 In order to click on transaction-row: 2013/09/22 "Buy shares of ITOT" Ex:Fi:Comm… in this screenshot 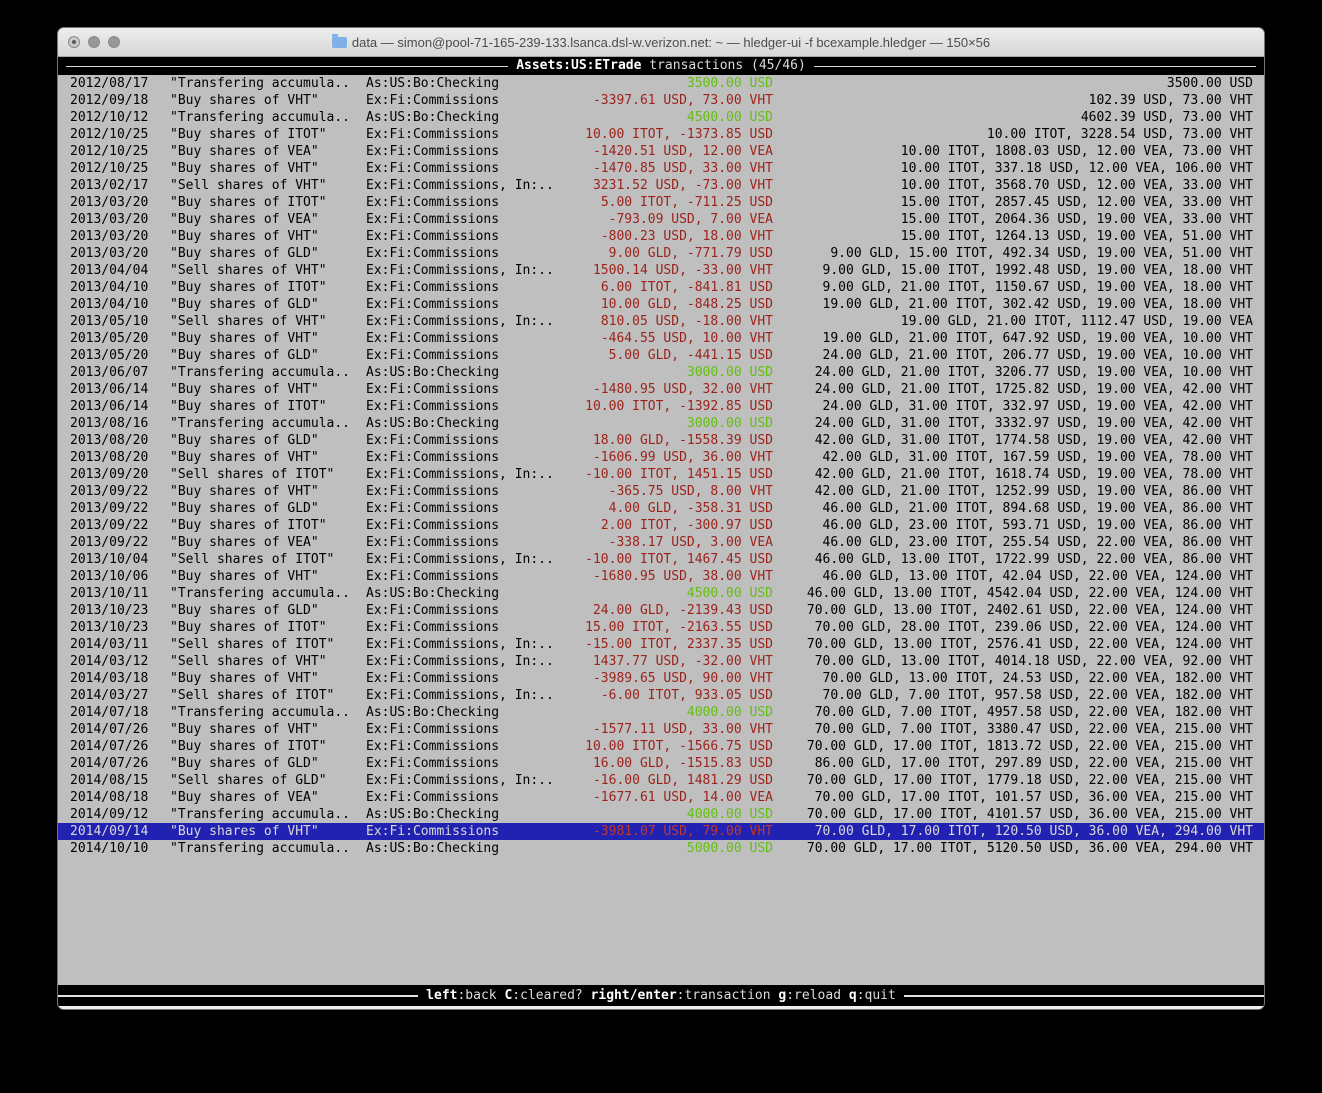, I will do `click(661, 525)`.